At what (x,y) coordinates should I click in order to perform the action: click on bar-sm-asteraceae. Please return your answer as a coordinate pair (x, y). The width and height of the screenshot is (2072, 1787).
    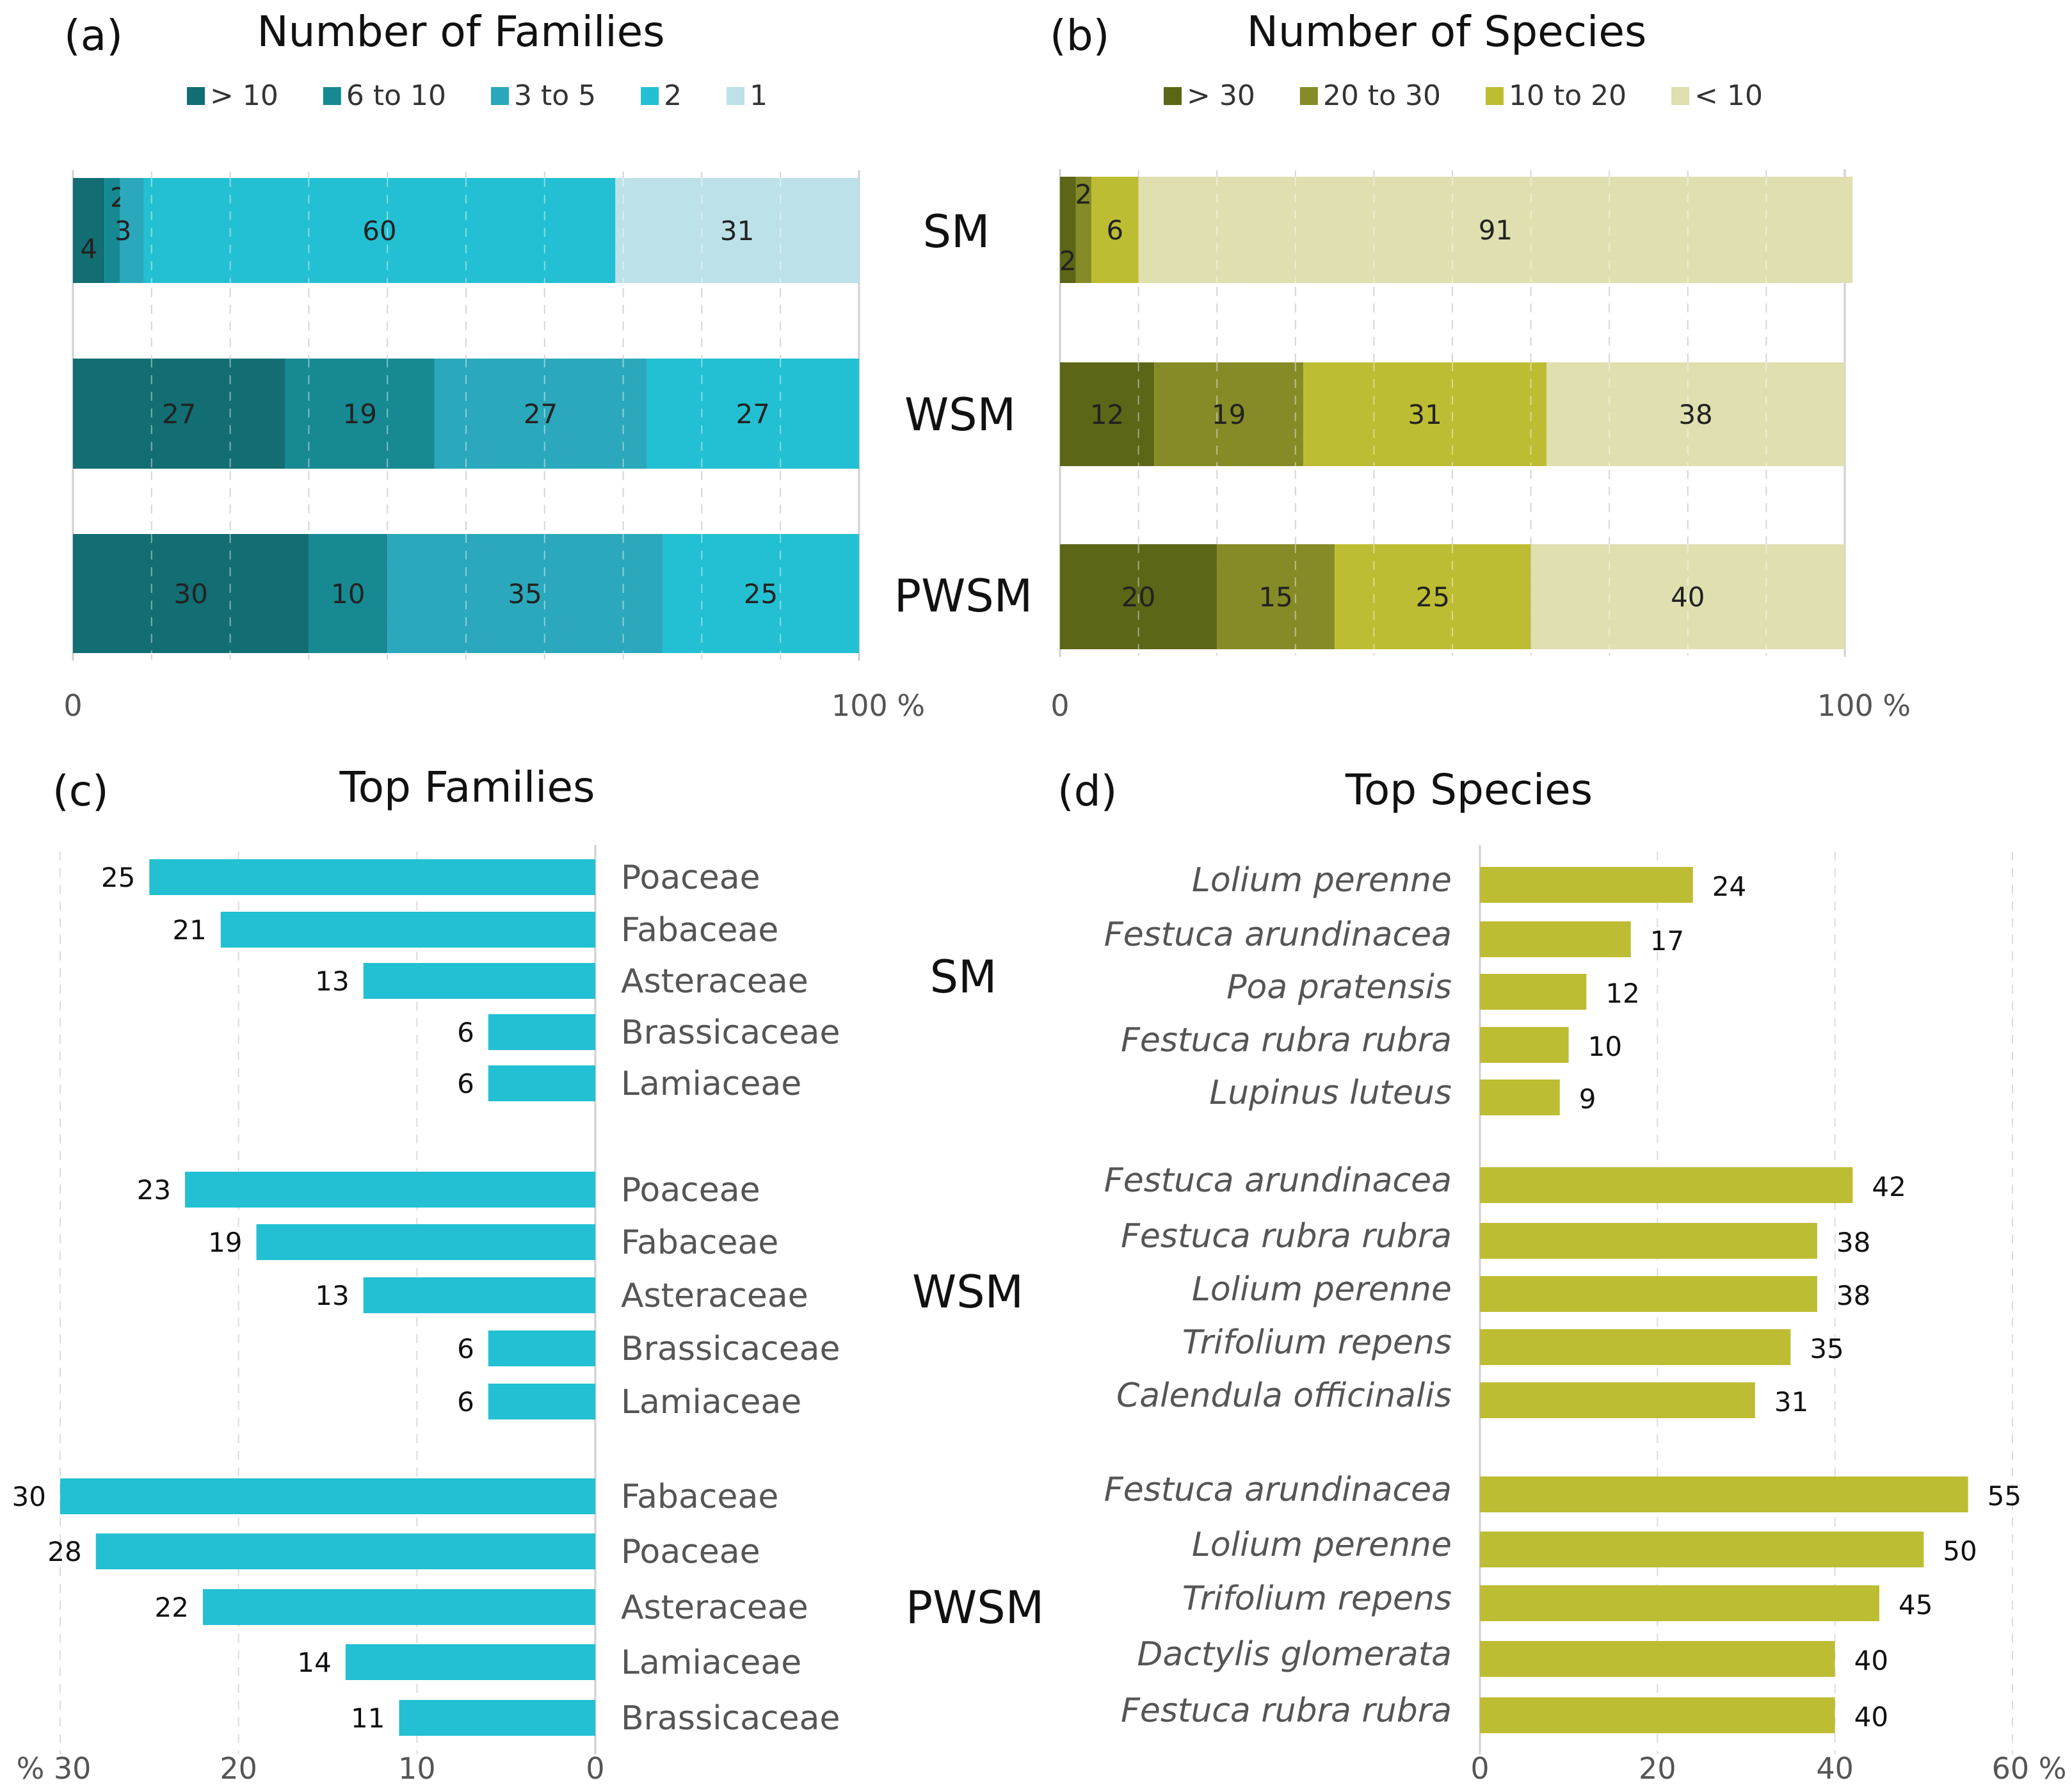
    Looking at the image, I should click on (479, 981).